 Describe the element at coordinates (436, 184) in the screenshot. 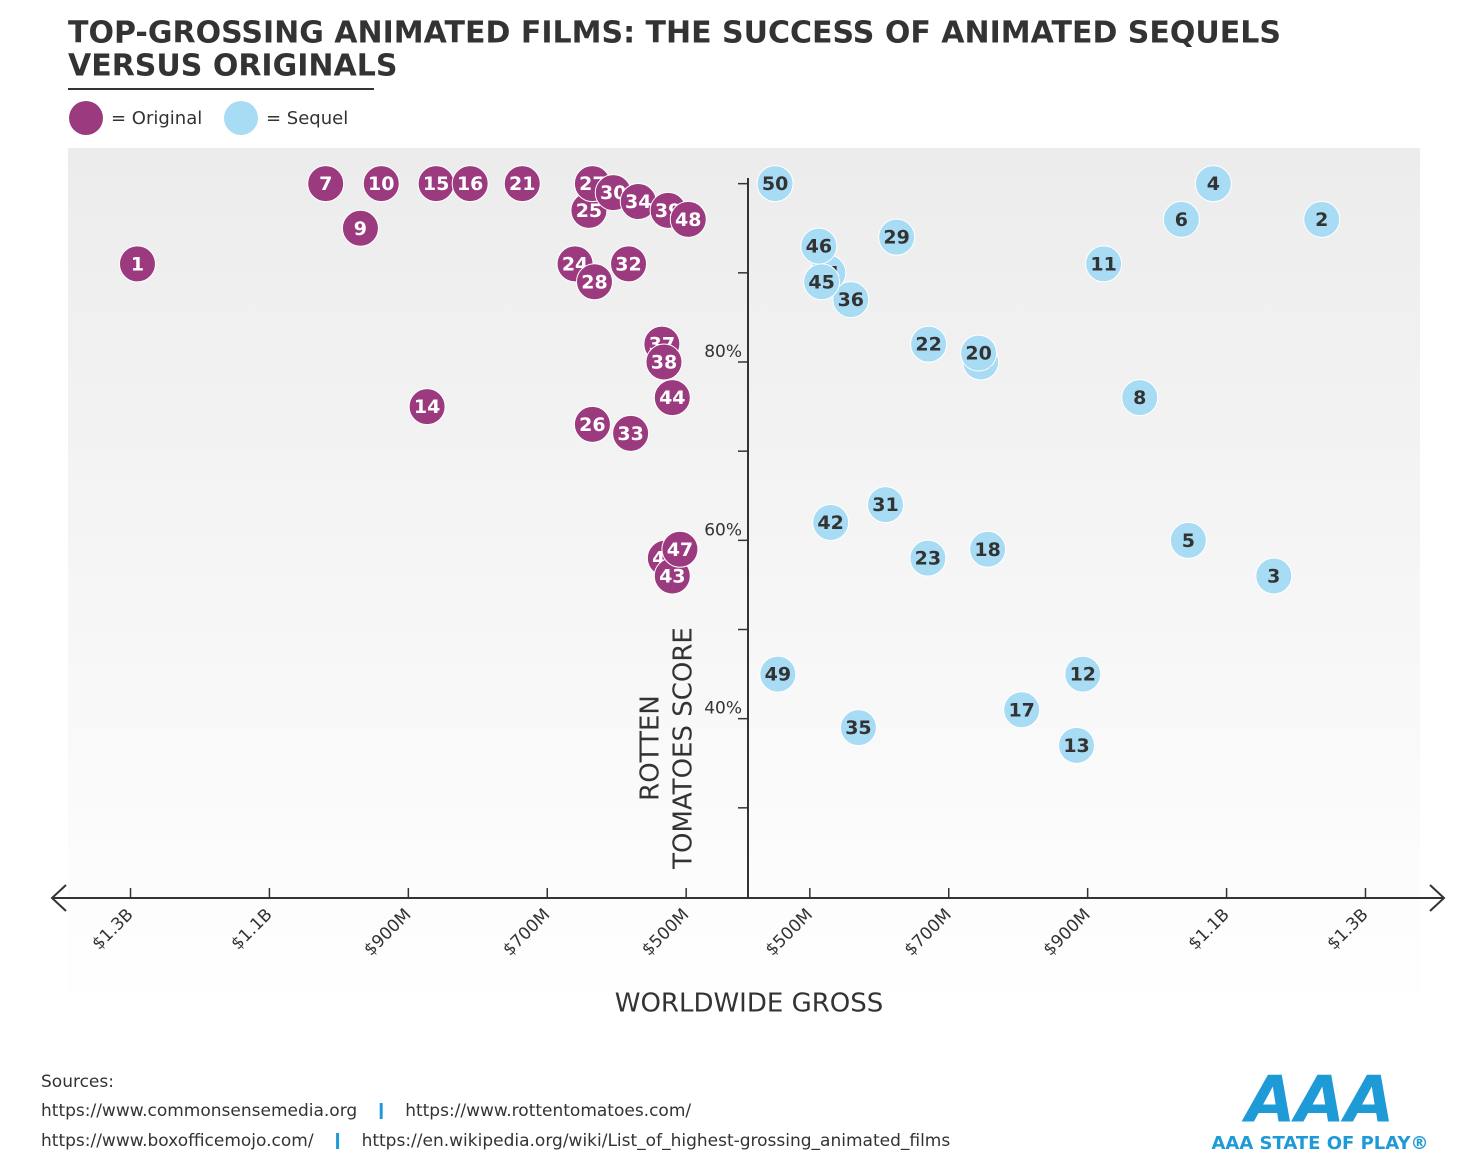

I see `point-label: 15` at that location.